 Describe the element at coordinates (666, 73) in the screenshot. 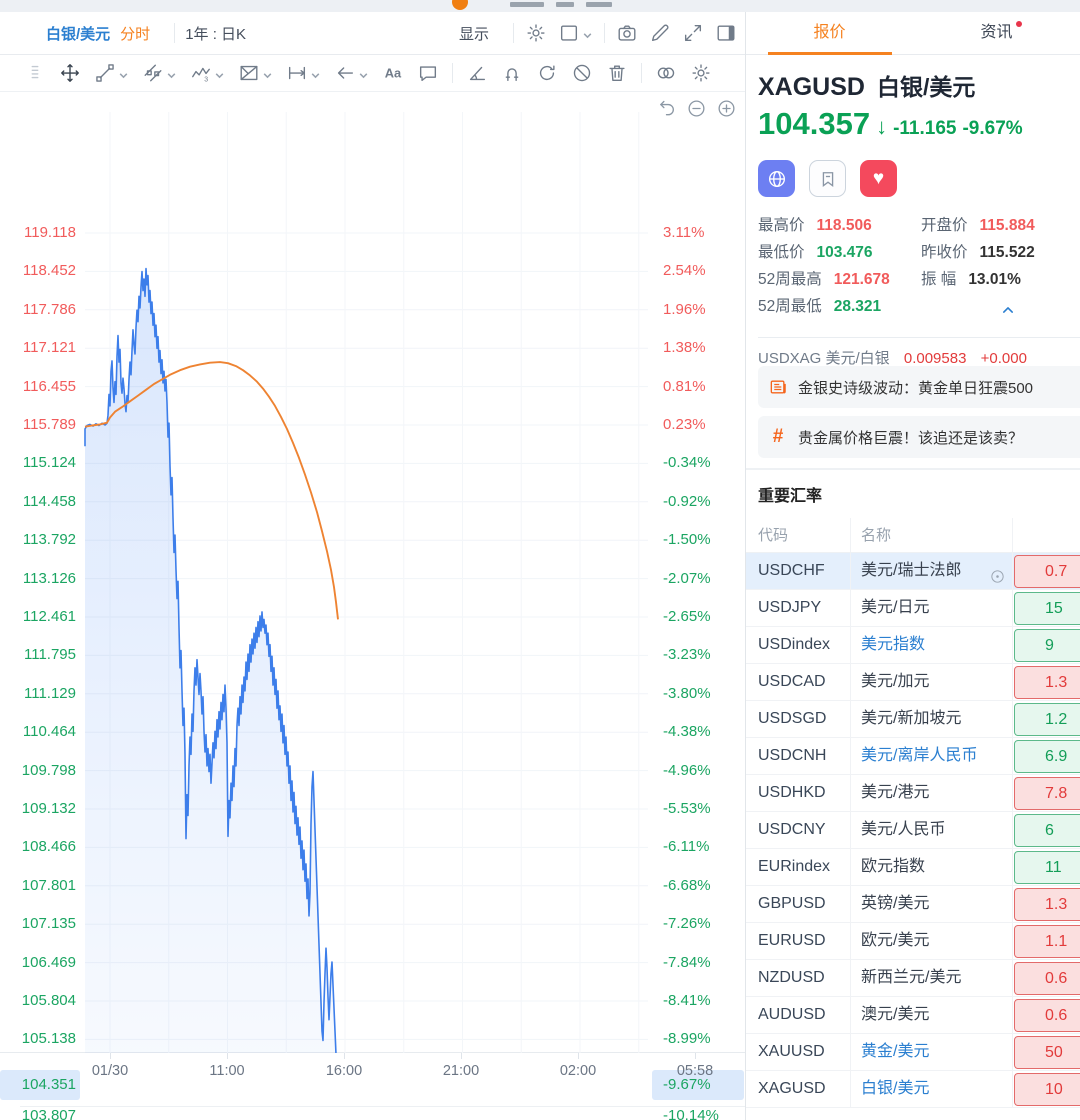

I see `circles-icon` at that location.